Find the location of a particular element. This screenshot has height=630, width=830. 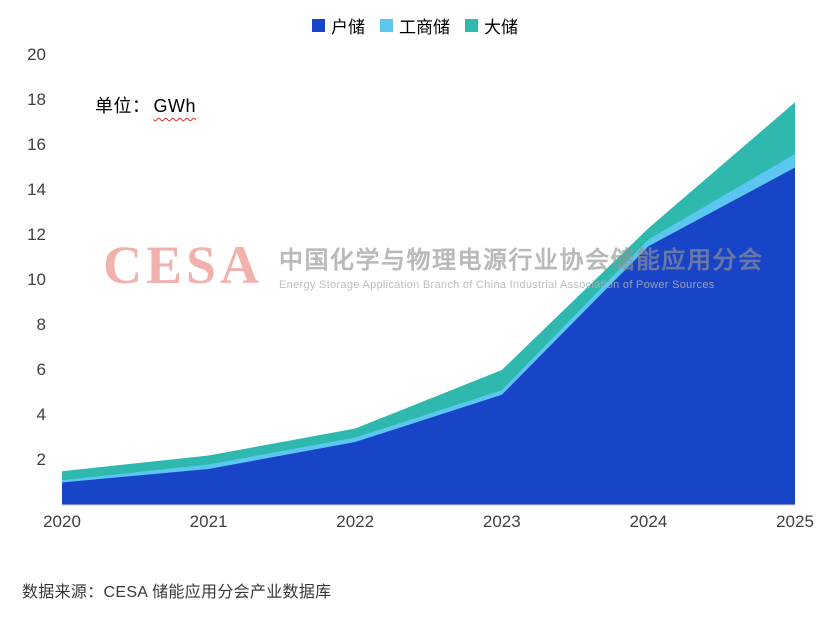

legend-item-2: 工商储 is located at coordinates (415, 25).